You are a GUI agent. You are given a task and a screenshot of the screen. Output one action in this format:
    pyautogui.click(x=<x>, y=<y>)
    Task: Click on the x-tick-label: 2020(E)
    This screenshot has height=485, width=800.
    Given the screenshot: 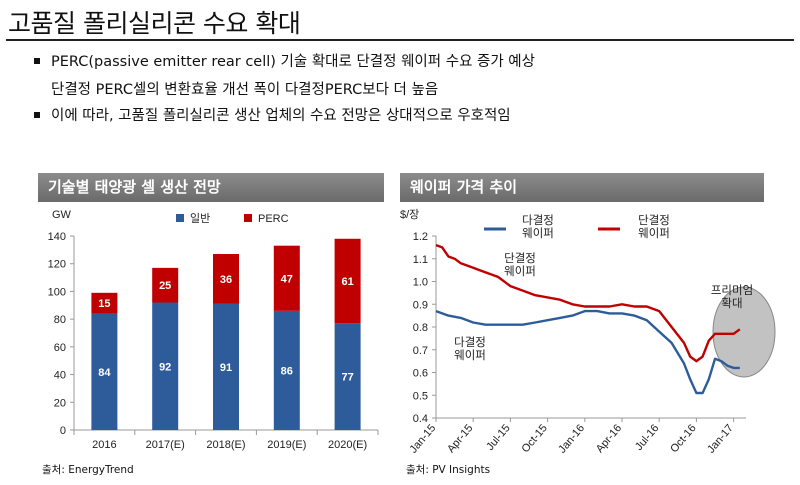 What is the action you would take?
    pyautogui.click(x=347, y=445)
    